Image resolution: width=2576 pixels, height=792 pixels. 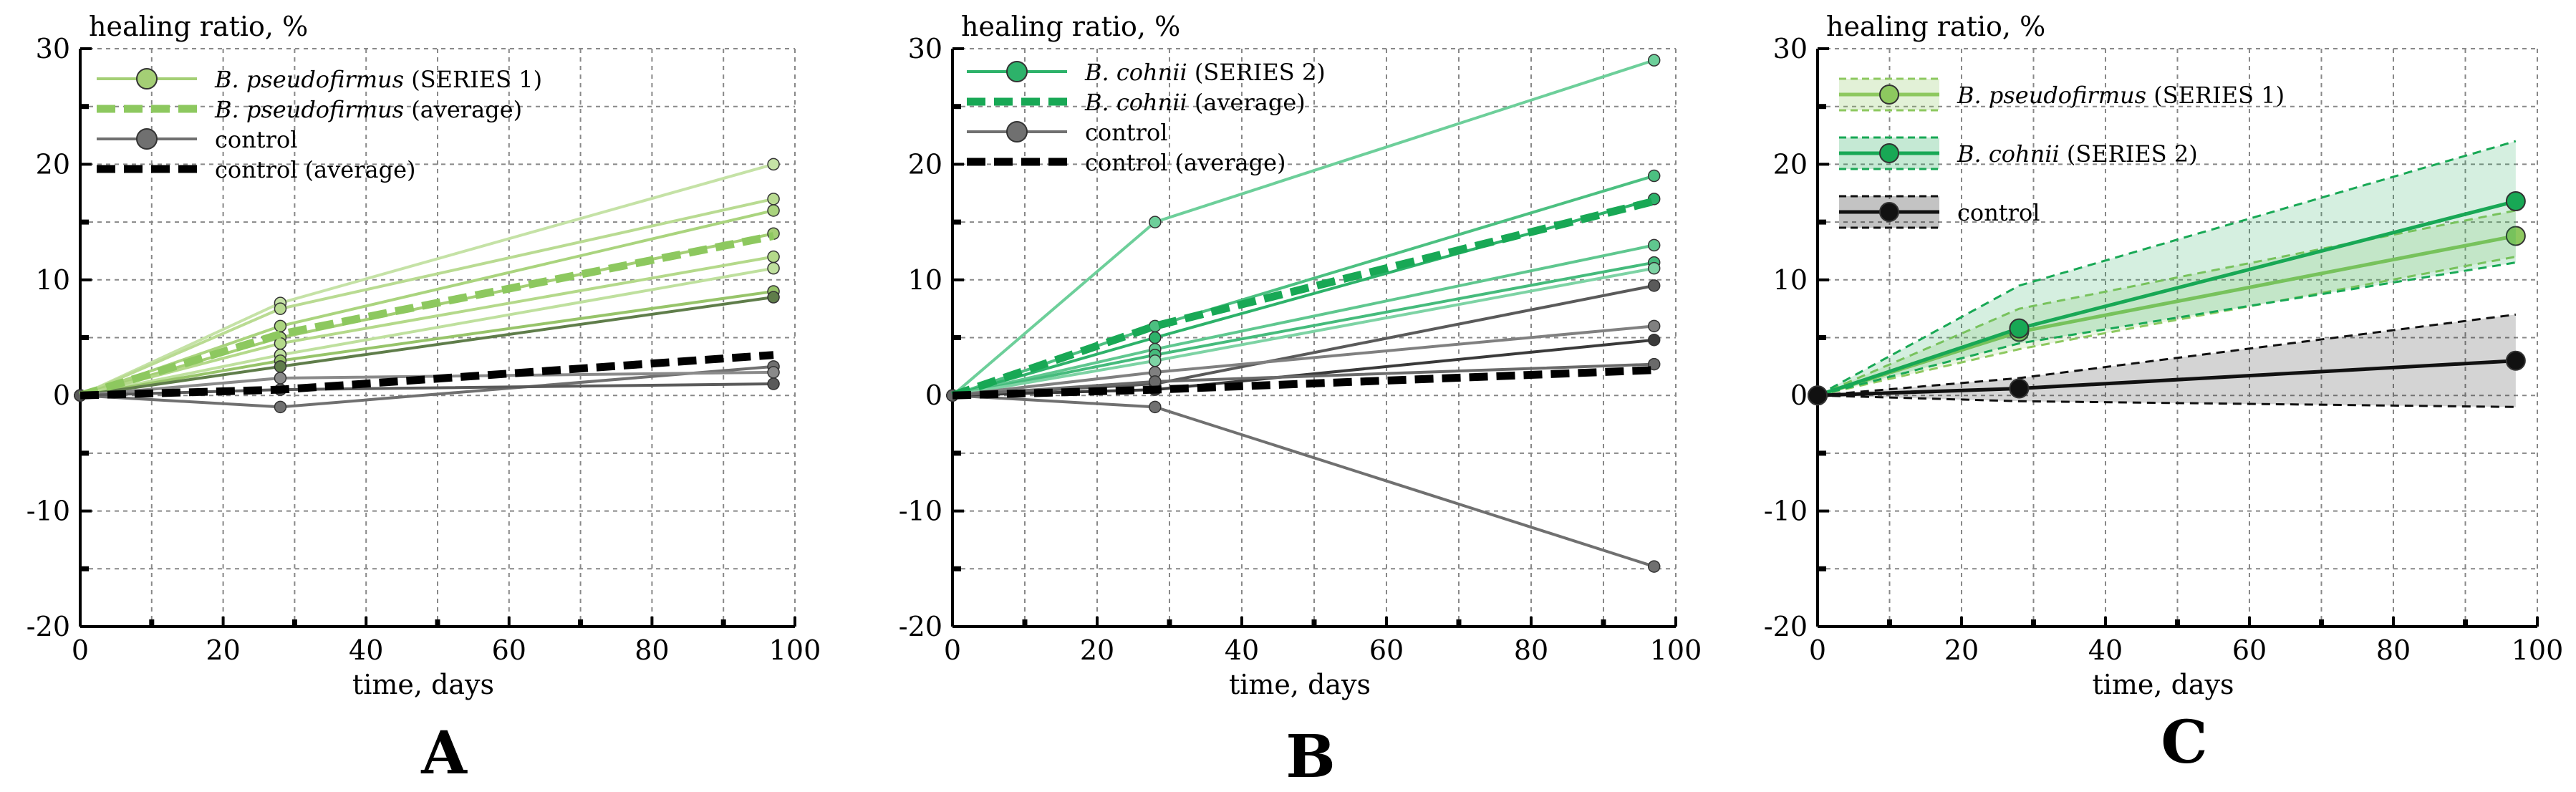 I want to click on legend-label: B. pseudofirmus (average), so click(x=368, y=109).